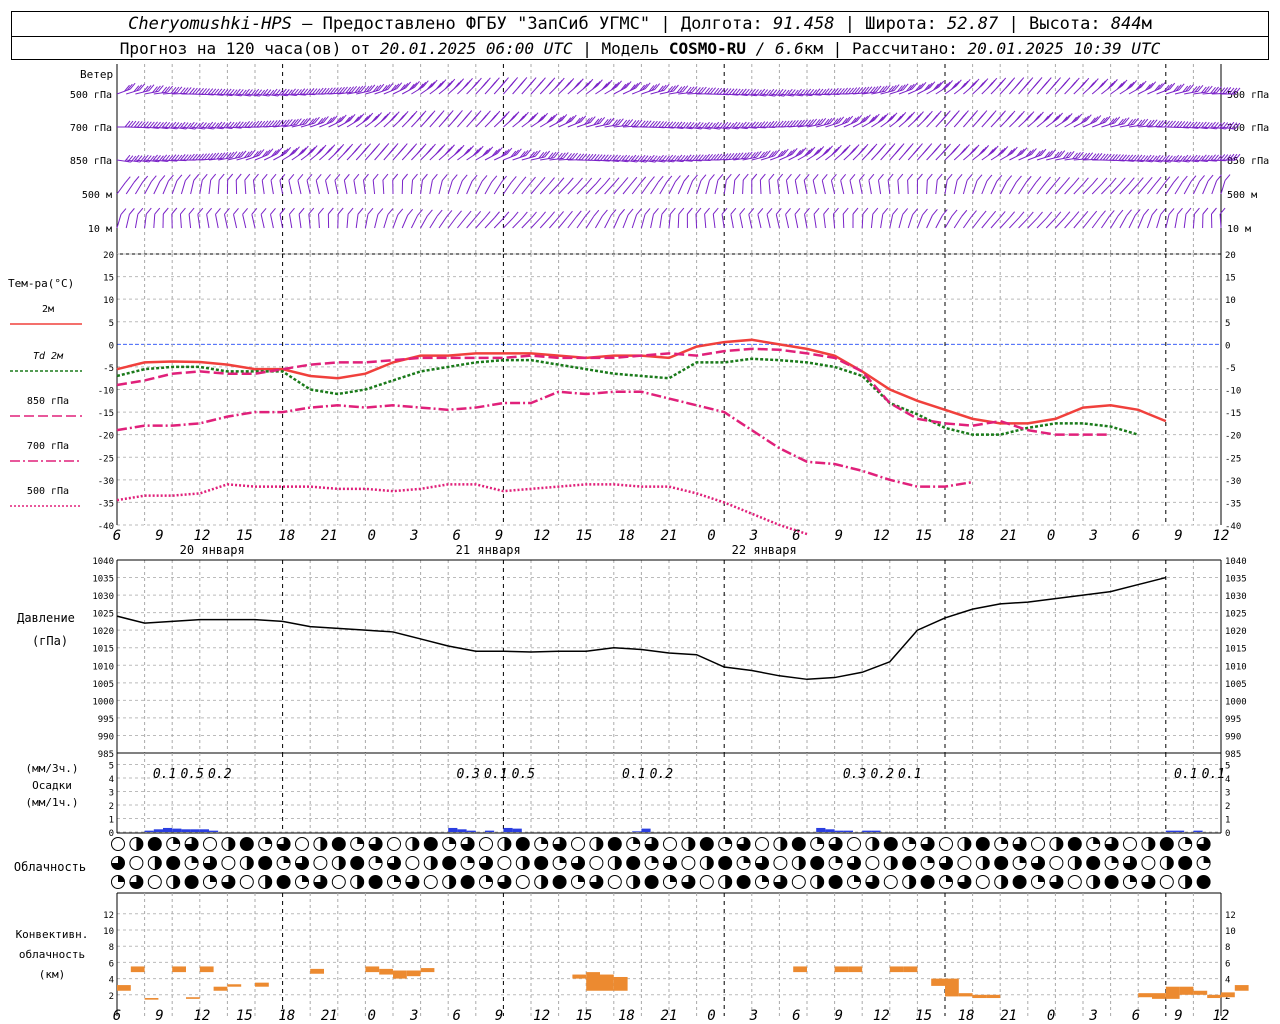  What do you see at coordinates (192, 774) in the screenshot?
I see `precip-3h-label: 0.5` at bounding box center [192, 774].